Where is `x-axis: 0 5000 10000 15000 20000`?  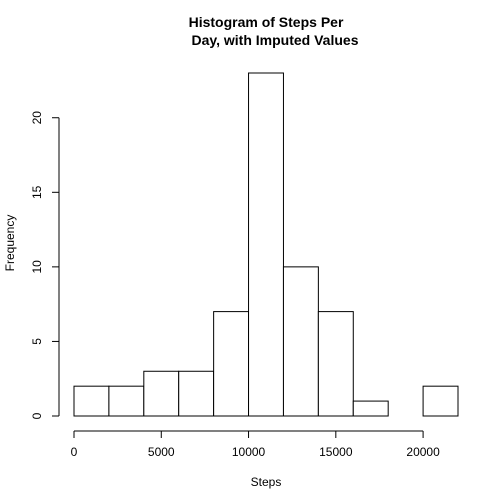 x-axis: 0 5000 10000 15000 20000 is located at coordinates (255, 444).